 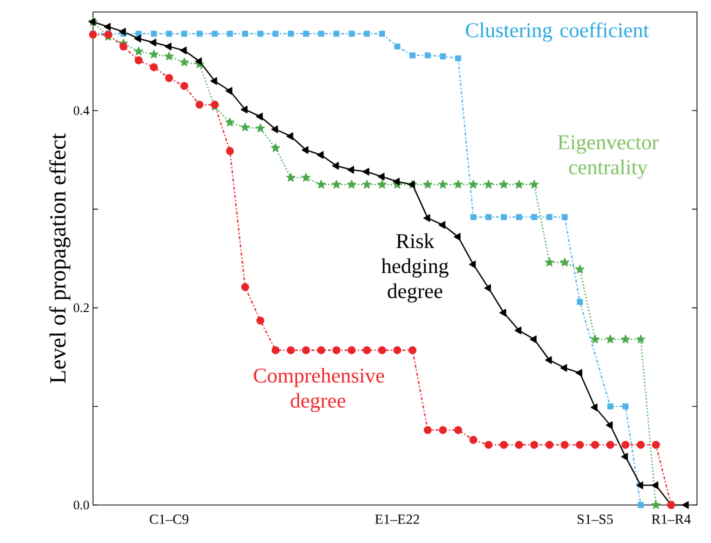 I want to click on x-tick-label: S1–S5, so click(x=595, y=519).